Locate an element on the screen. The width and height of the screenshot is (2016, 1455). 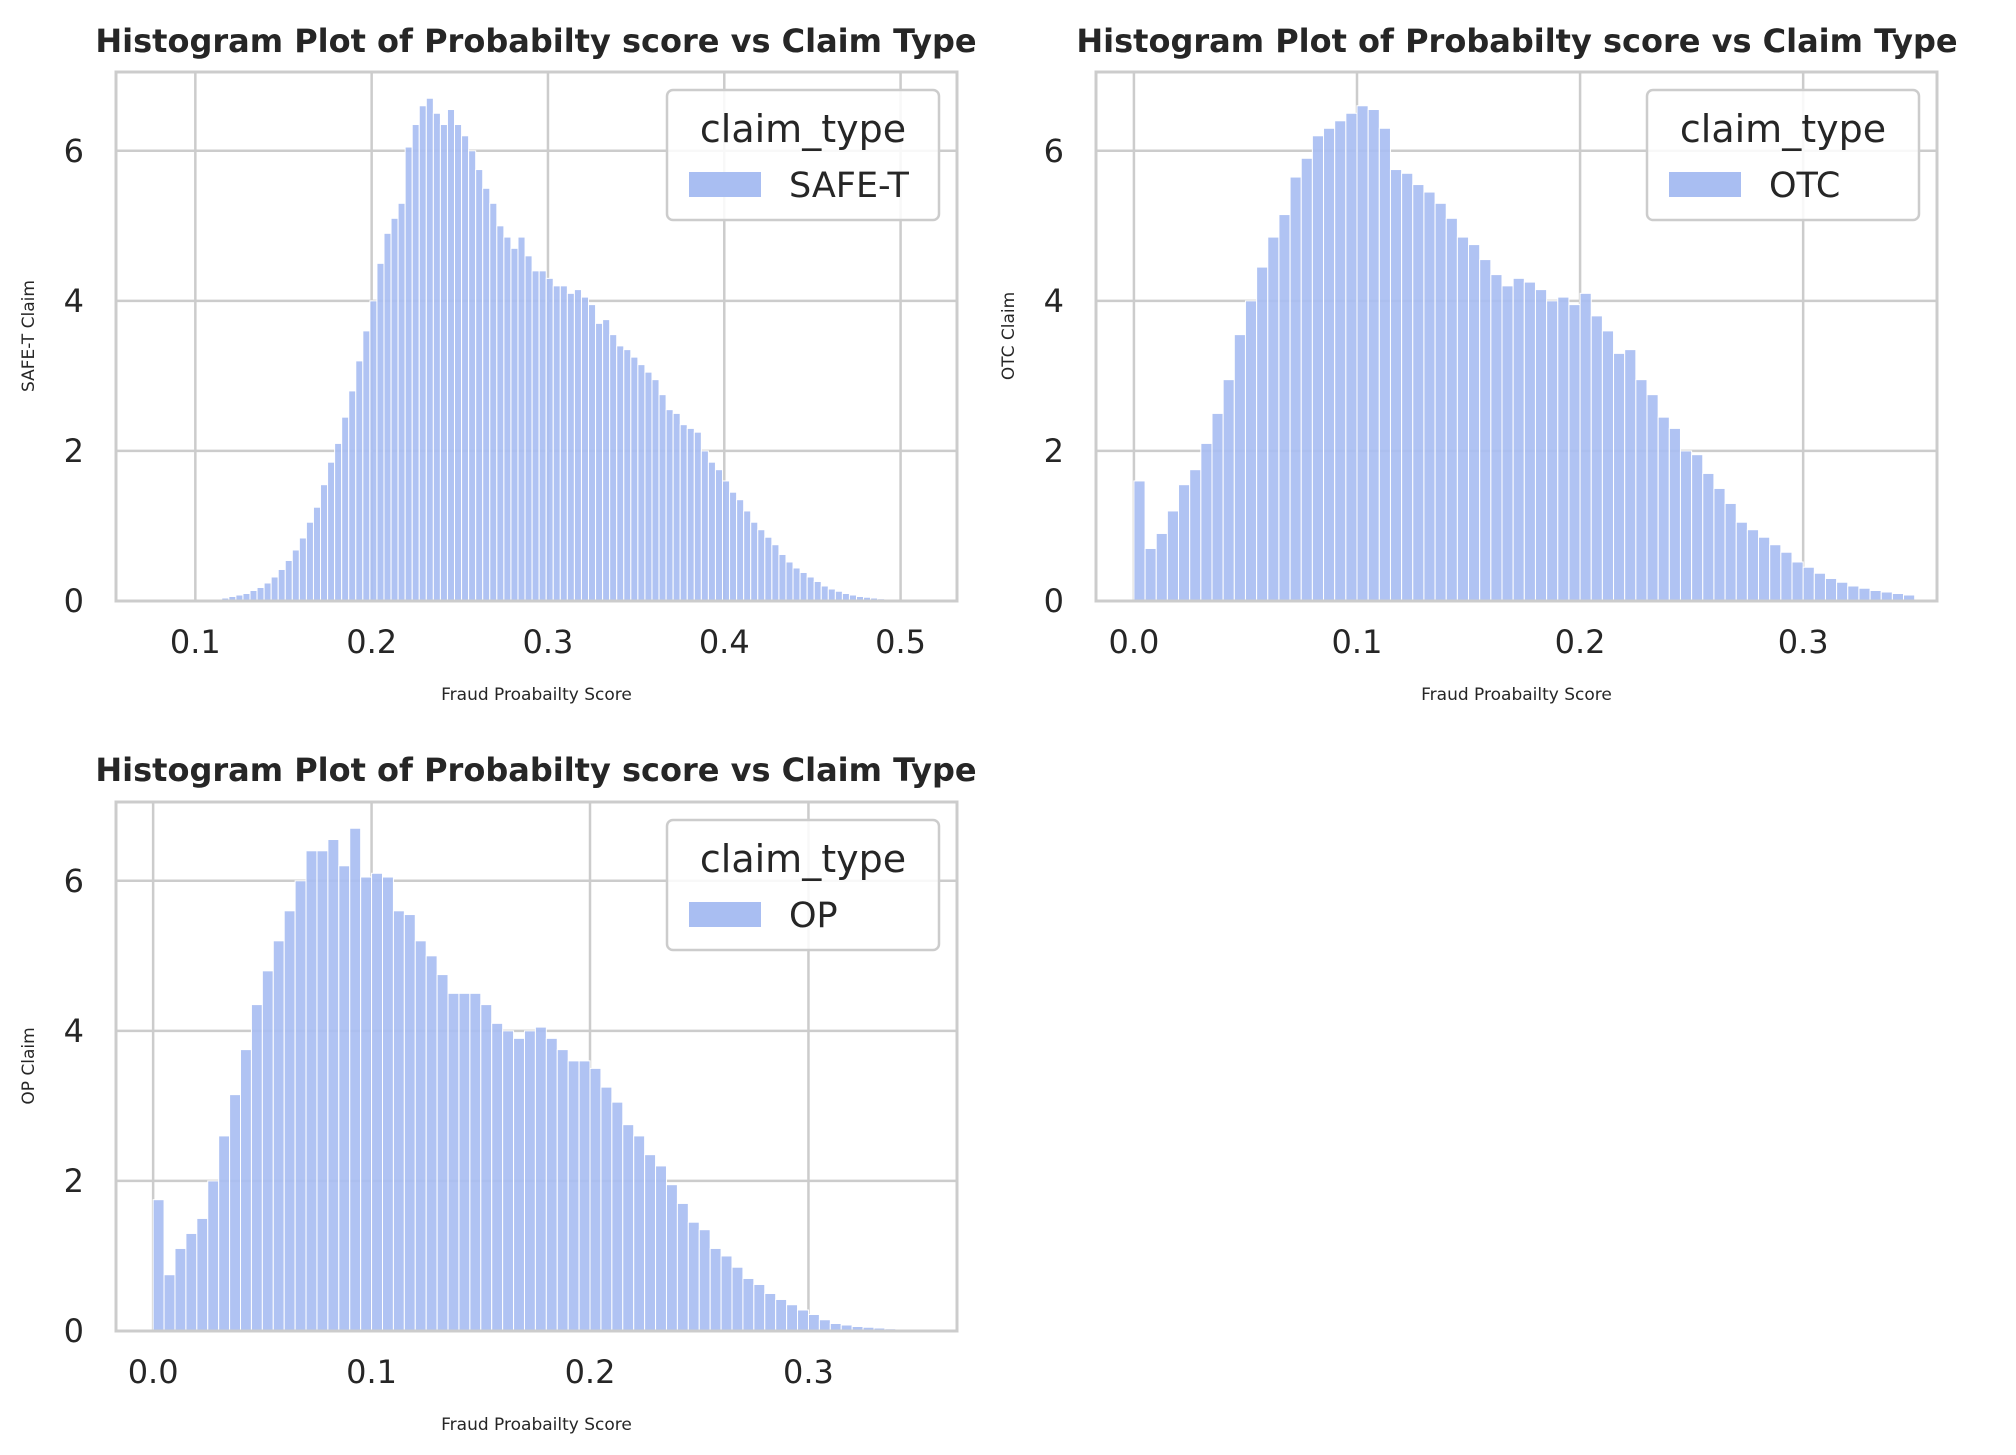
y-axis-label: OP Claim is located at coordinates (29, 1065).